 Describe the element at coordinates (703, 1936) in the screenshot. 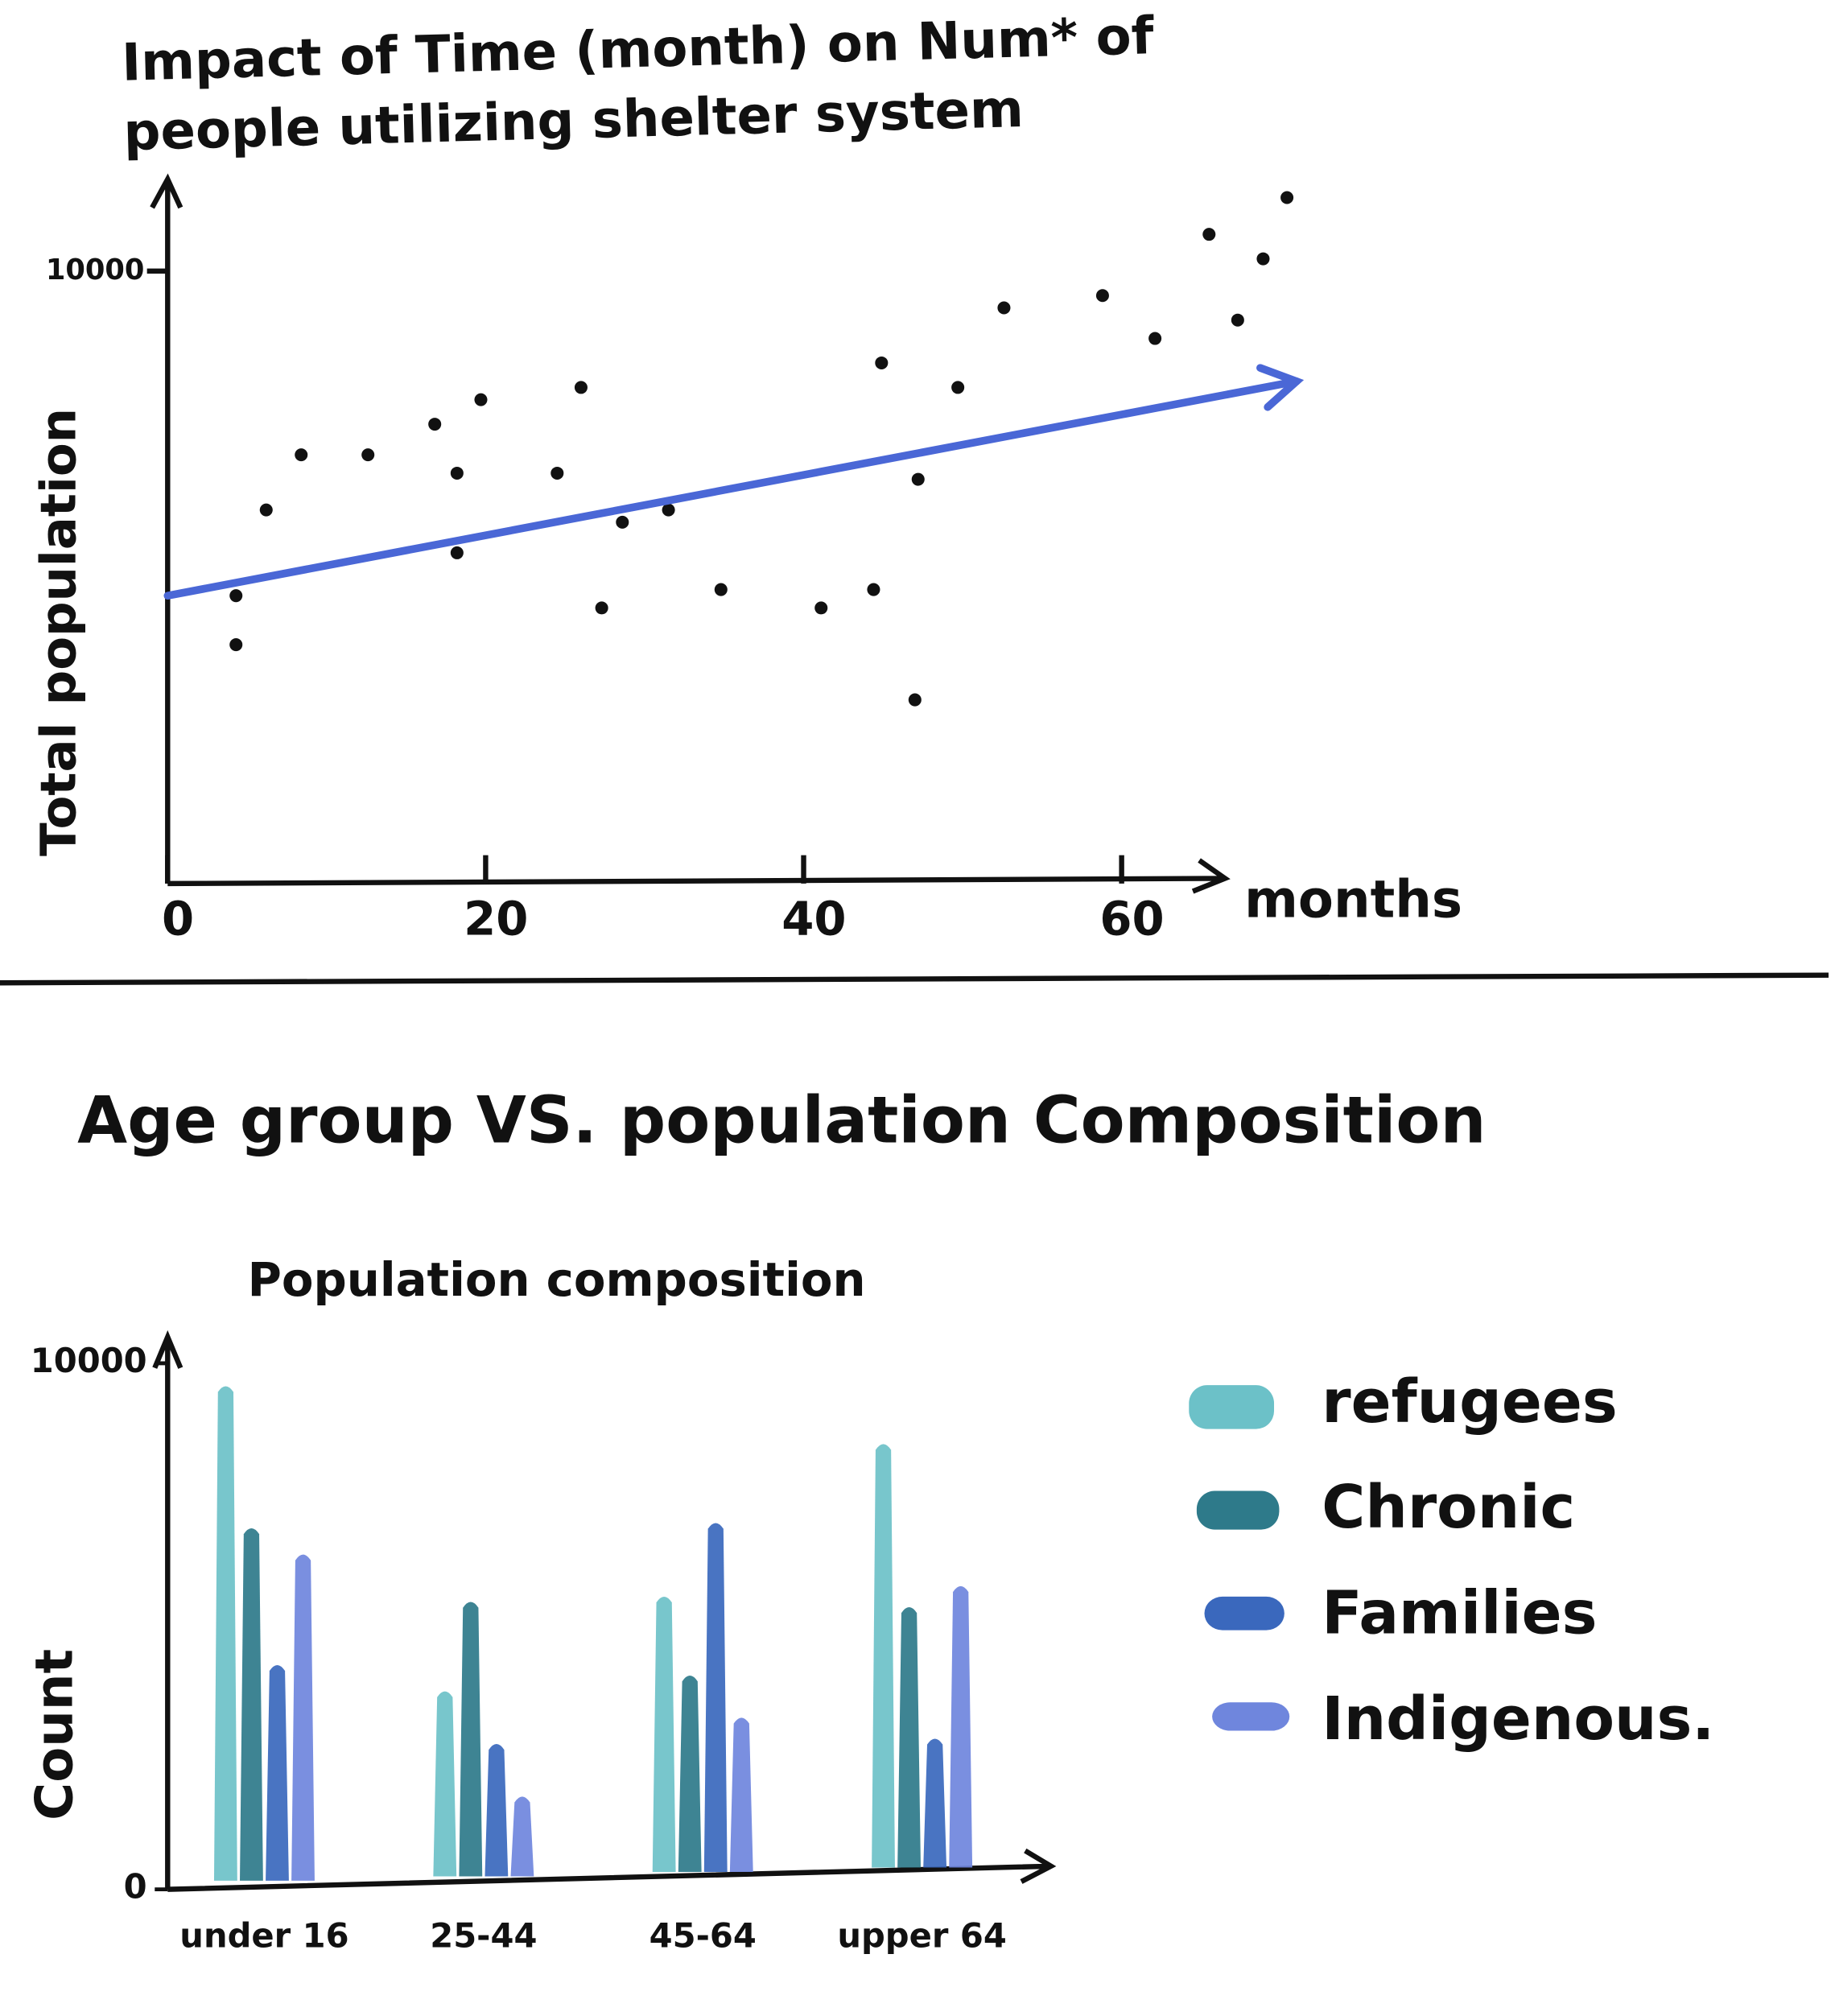

I see `x-tick-label: 45-64` at that location.